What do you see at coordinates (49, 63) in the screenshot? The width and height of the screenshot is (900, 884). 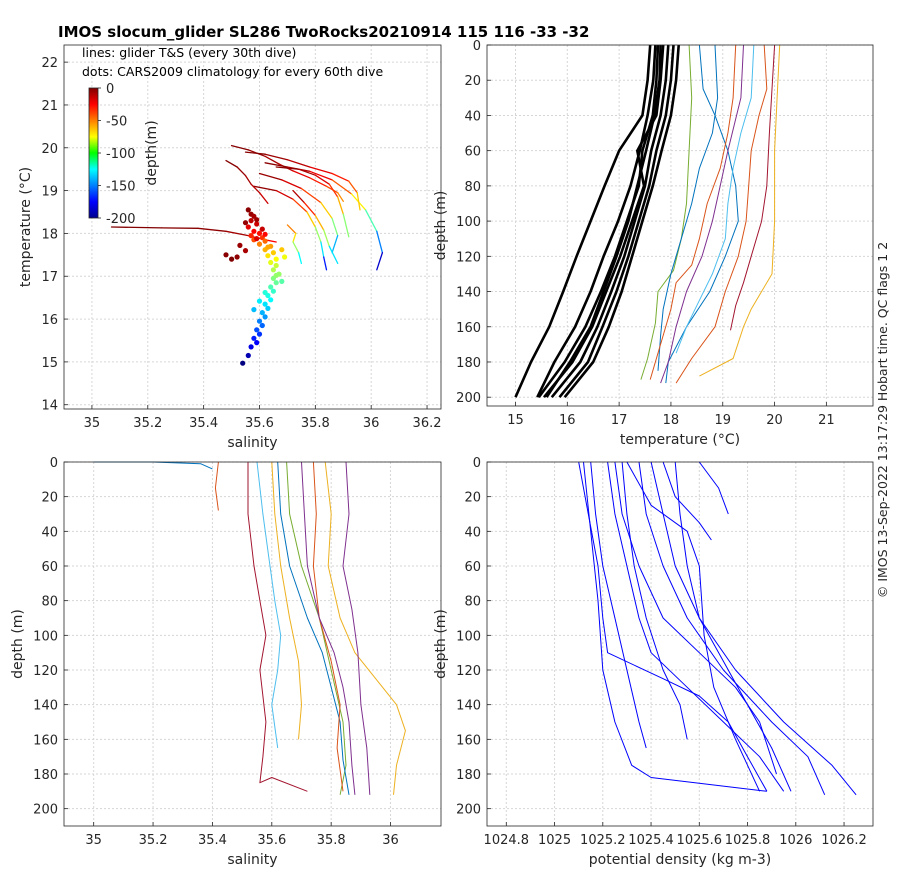 I see `ts-ytick-label: 22` at bounding box center [49, 63].